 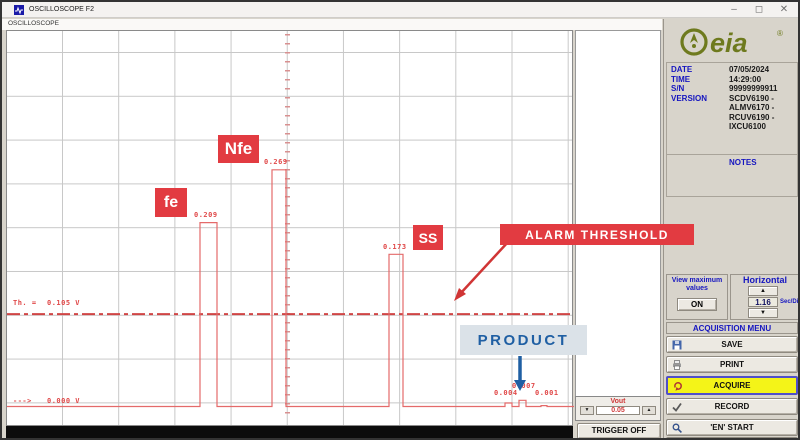 I want to click on horizontal-label: Horizontal, so click(x=765, y=280).